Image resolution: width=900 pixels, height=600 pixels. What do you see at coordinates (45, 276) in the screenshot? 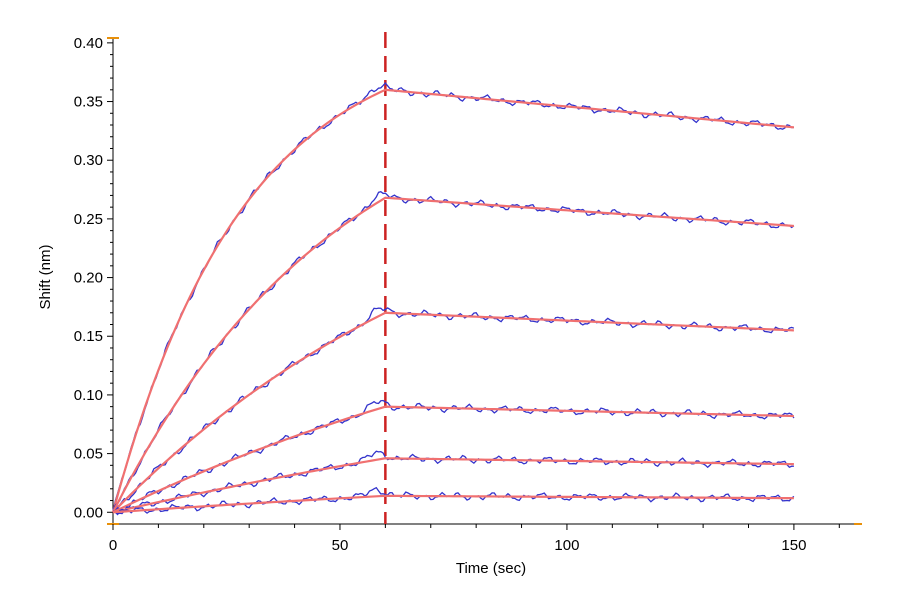
I see `y-axis-label: Shift (nm)` at bounding box center [45, 276].